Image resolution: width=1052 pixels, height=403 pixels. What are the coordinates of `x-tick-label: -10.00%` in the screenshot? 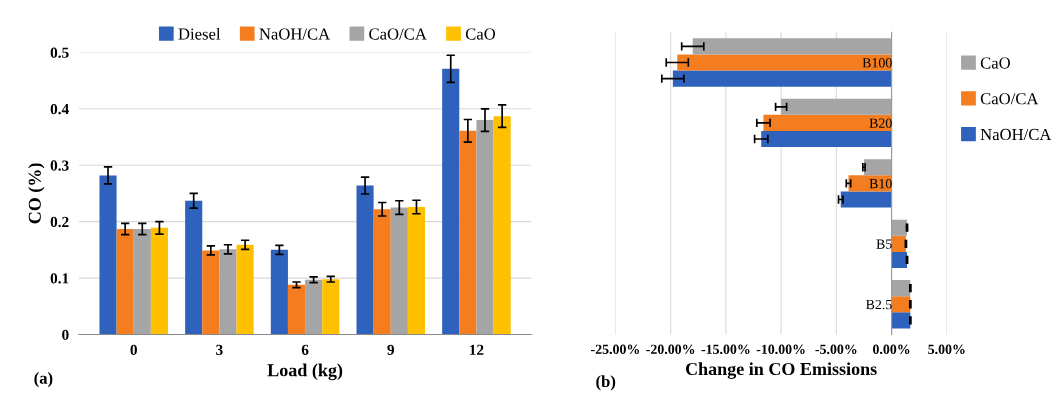 It's located at (780, 349).